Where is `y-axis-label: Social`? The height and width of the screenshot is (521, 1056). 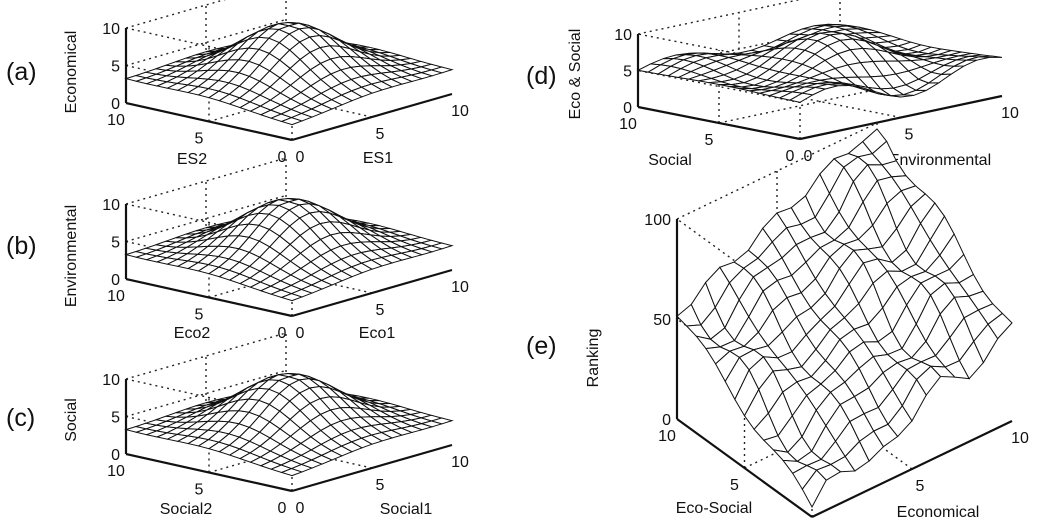
y-axis-label: Social is located at coordinates (670, 160).